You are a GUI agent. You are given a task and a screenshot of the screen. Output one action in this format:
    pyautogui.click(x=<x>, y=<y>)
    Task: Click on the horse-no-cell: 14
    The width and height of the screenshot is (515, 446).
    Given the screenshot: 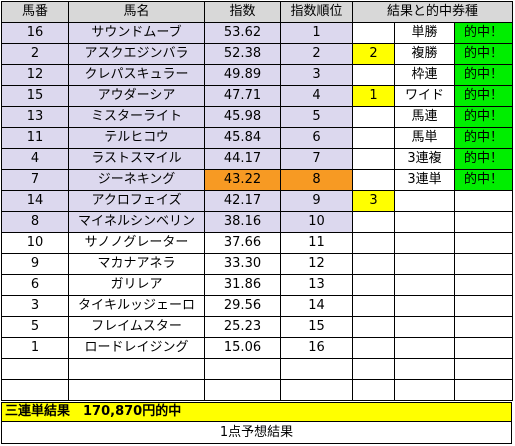 What is the action you would take?
    pyautogui.click(x=35, y=201)
    